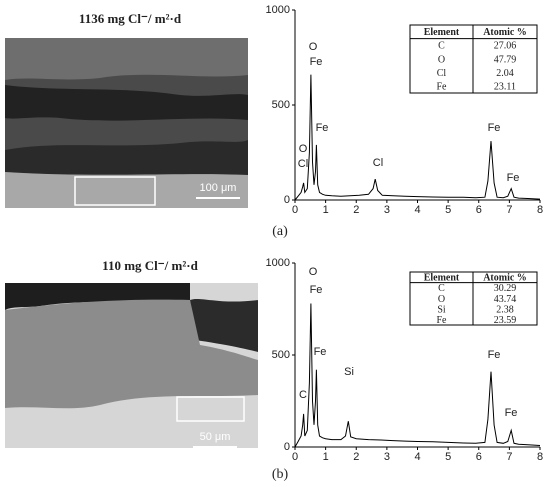  Describe the element at coordinates (505, 309) in the screenshot. I see `table-cell: 2.38` at that location.